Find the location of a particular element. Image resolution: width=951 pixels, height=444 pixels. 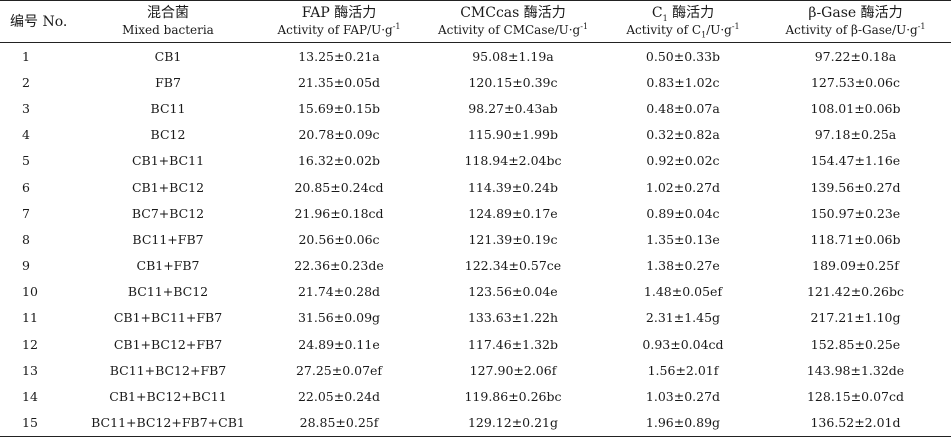

cell-fap-activity: 22.05±0.24d is located at coordinates (339, 397).